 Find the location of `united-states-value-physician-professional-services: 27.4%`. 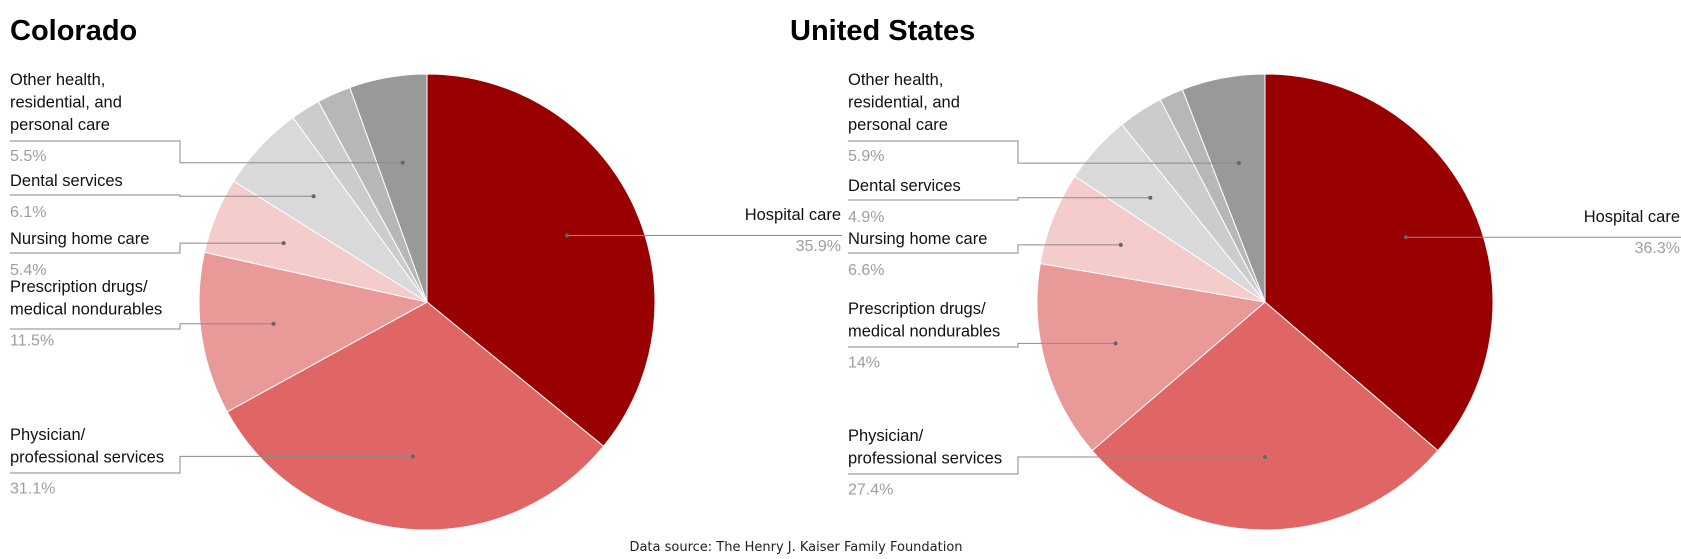

united-states-value-physician-professional-services: 27.4% is located at coordinates (870, 490).